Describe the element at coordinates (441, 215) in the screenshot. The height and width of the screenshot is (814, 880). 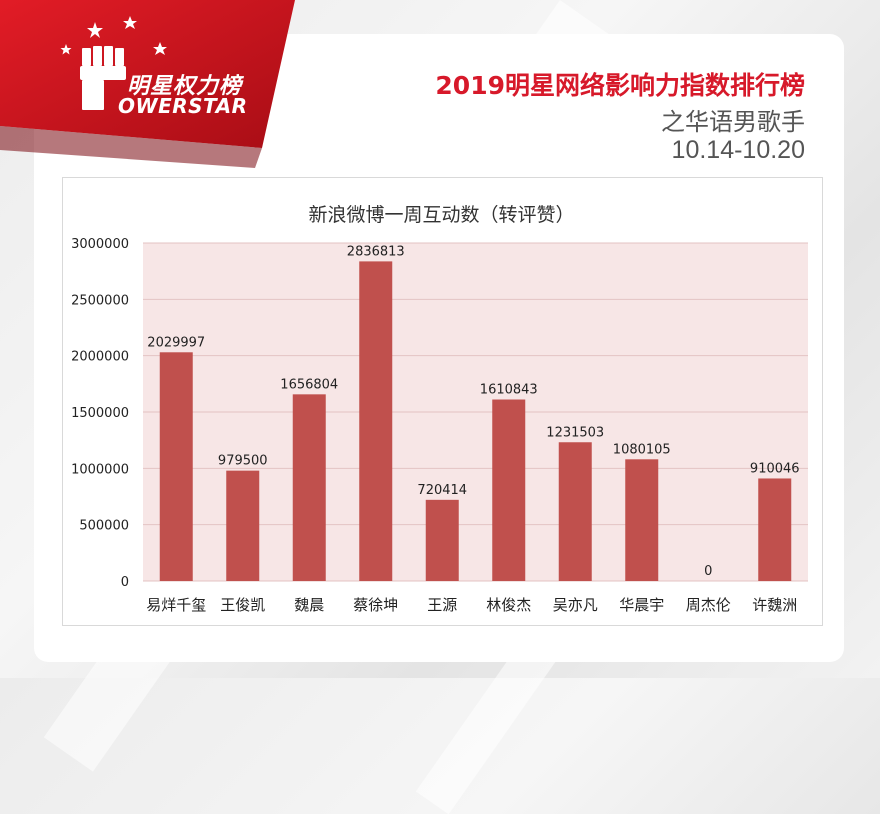
I see `chart-title: 新浪微博一周互动数（转评赞）` at that location.